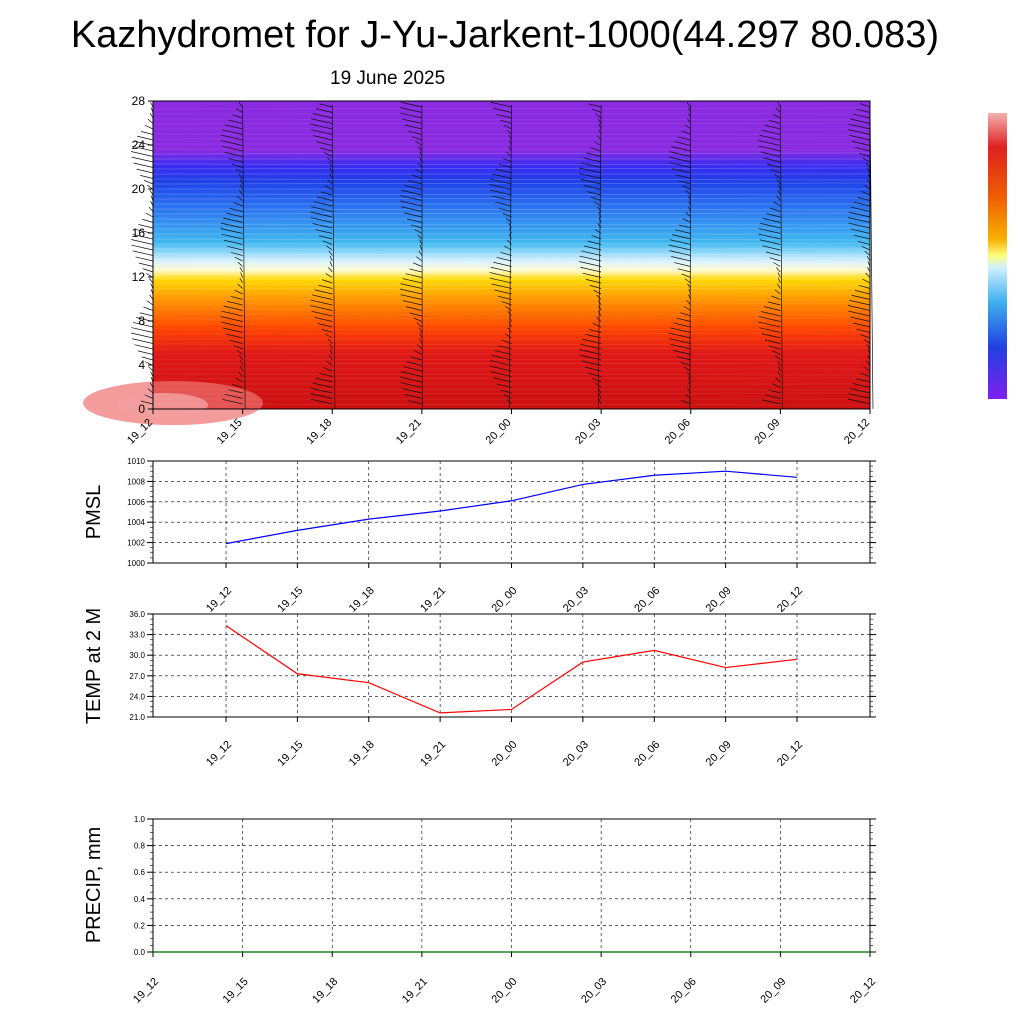 This screenshot has width=1024, height=1024. What do you see at coordinates (333, 257) in the screenshot?
I see `wind-barb-staff` at bounding box center [333, 257].